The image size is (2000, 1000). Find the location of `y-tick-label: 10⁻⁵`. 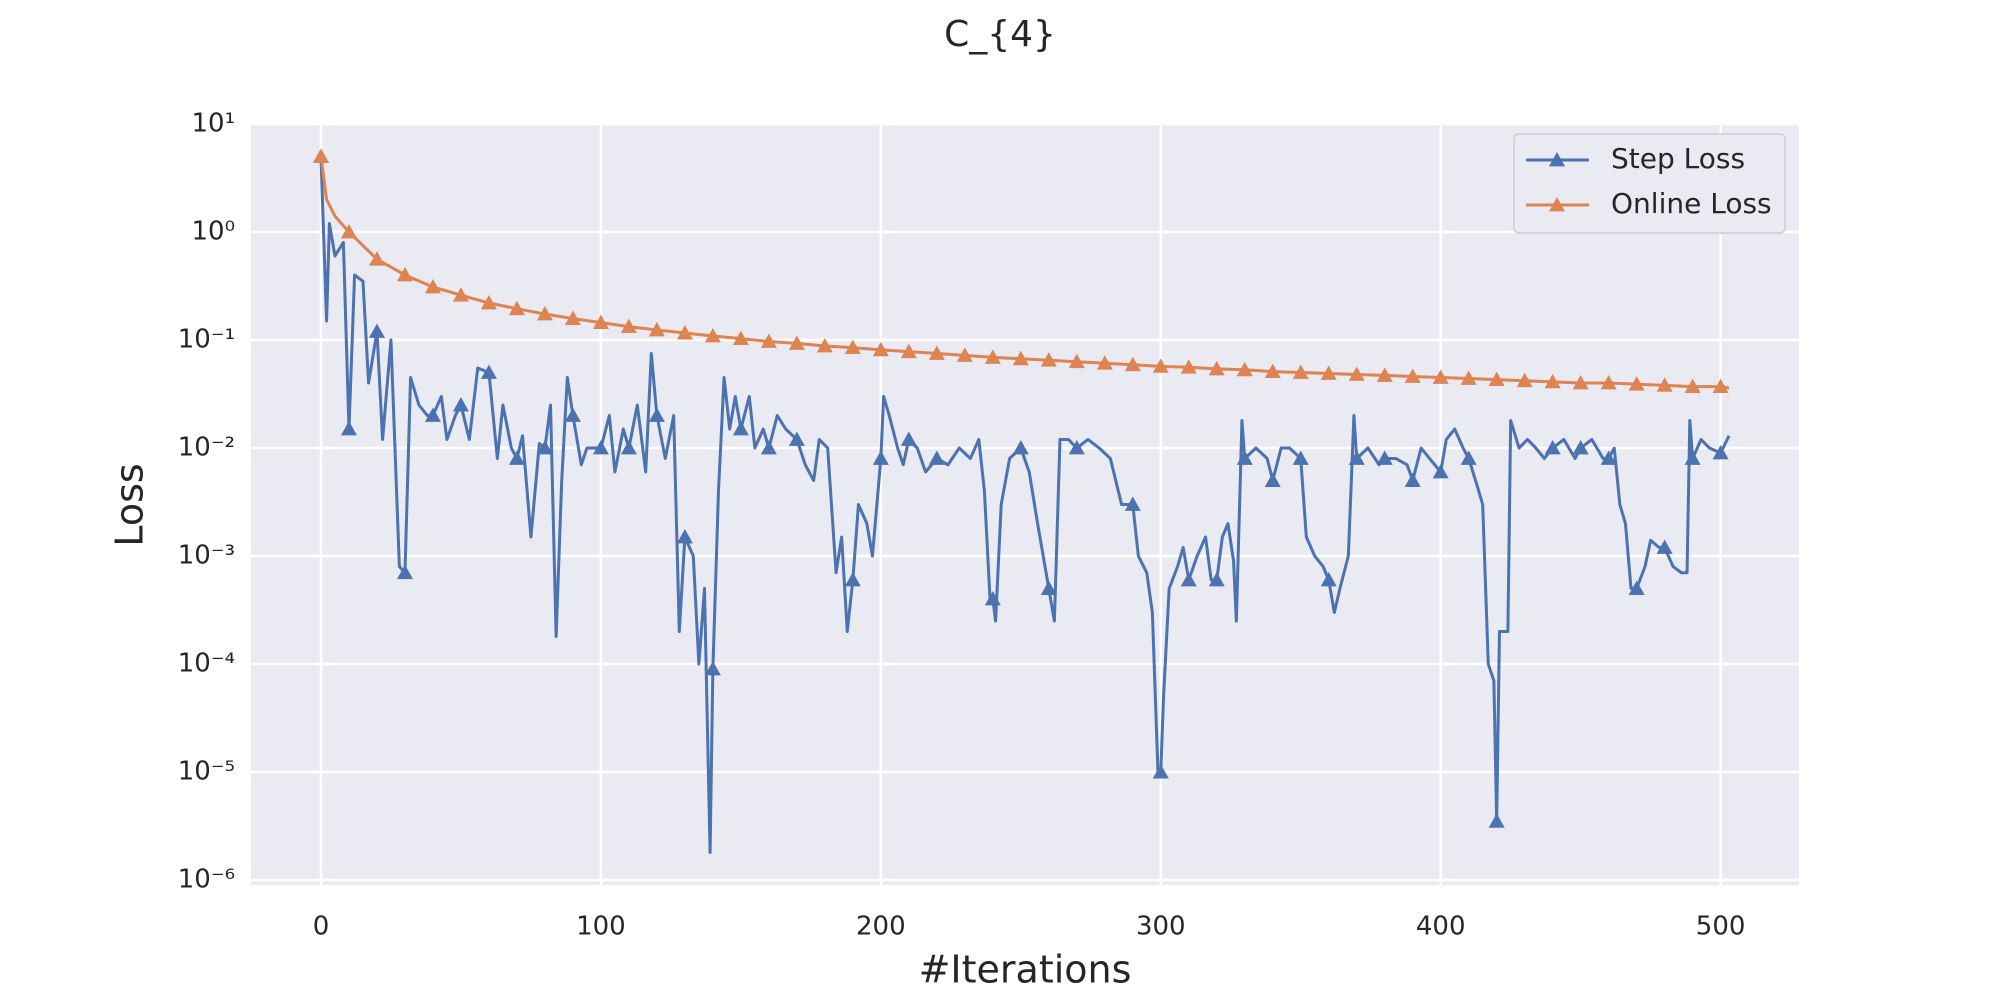

y-tick-label: 10⁻⁵ is located at coordinates (206, 772).